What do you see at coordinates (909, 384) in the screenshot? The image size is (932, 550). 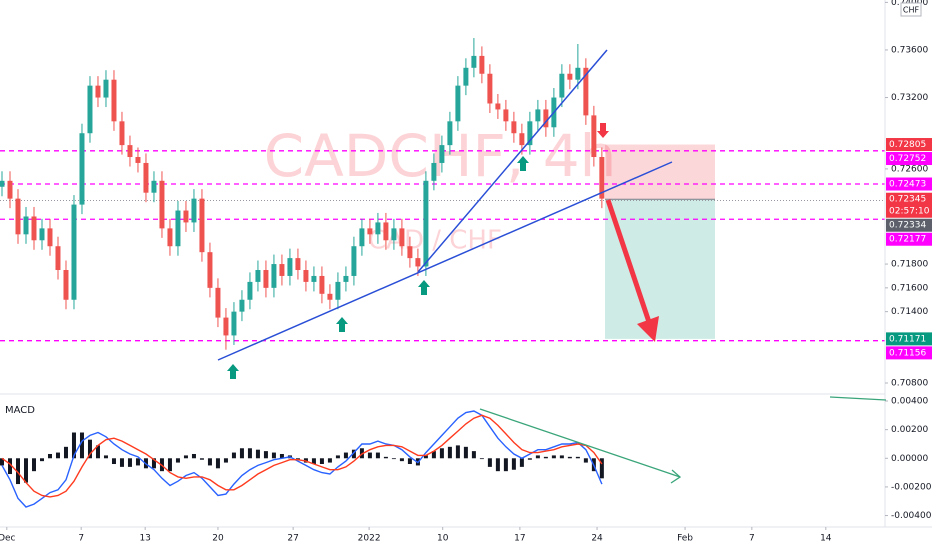 I see `y-tick-label: 0.70800` at bounding box center [909, 384].